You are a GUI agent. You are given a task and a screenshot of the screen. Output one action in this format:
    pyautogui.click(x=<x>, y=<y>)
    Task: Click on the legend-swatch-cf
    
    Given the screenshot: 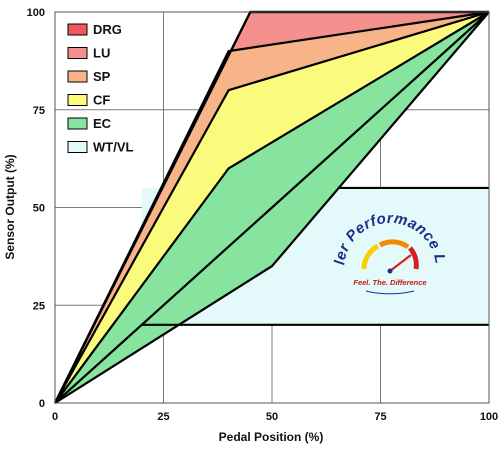 What is the action you would take?
    pyautogui.click(x=77, y=100)
    